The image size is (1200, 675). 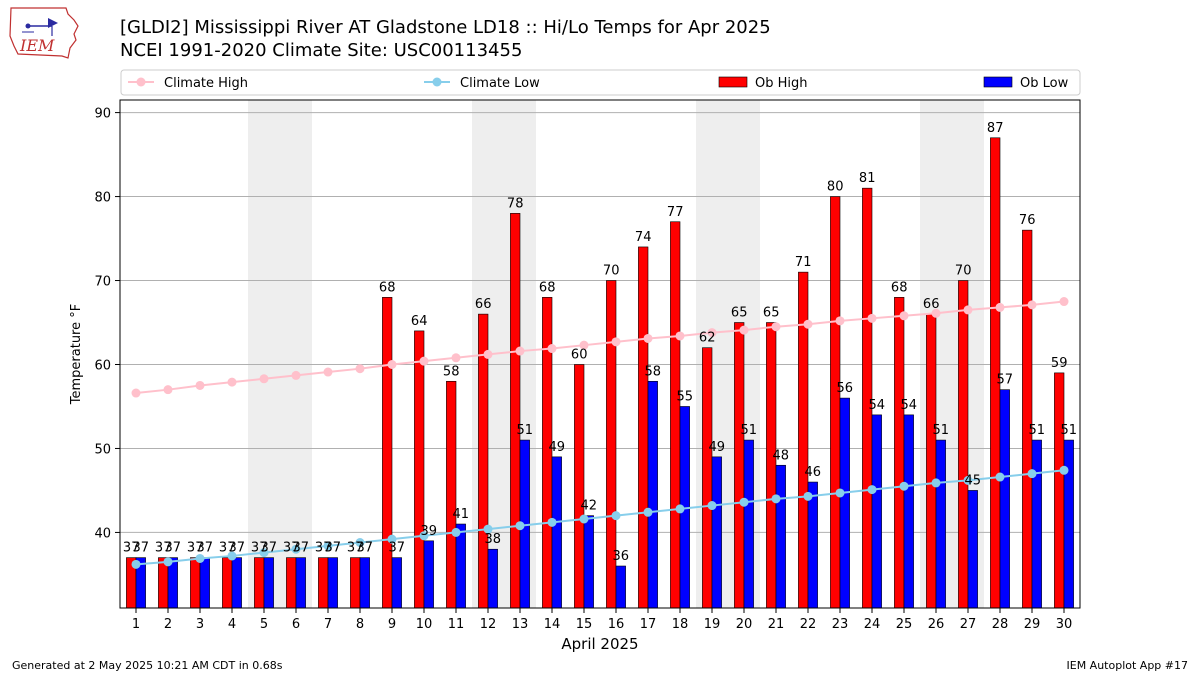 I want to click on ob-low-label: 55, so click(x=685, y=396).